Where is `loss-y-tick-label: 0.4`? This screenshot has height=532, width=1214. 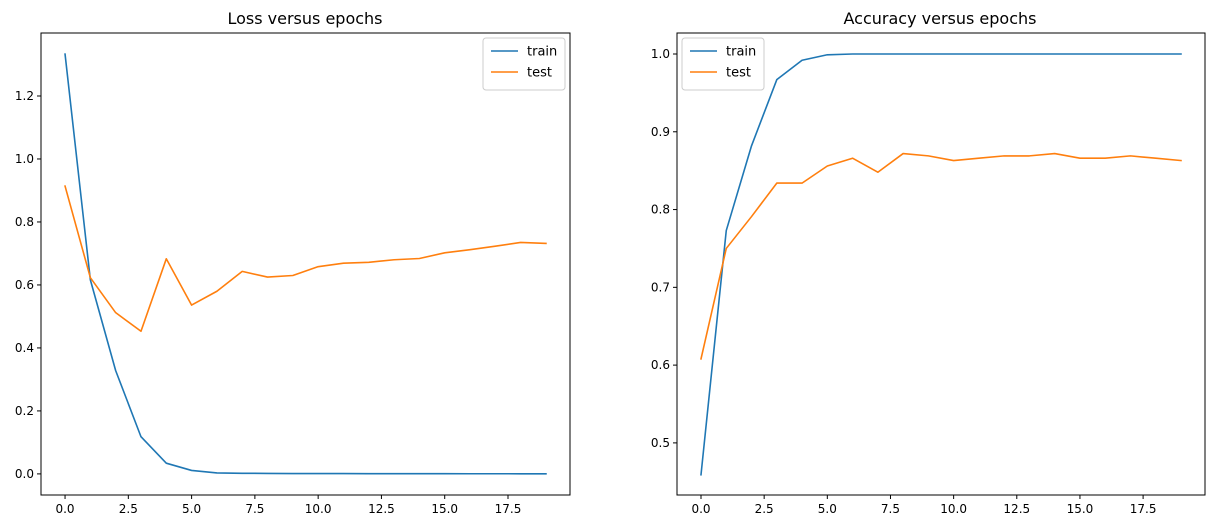 loss-y-tick-label: 0.4 is located at coordinates (24, 348).